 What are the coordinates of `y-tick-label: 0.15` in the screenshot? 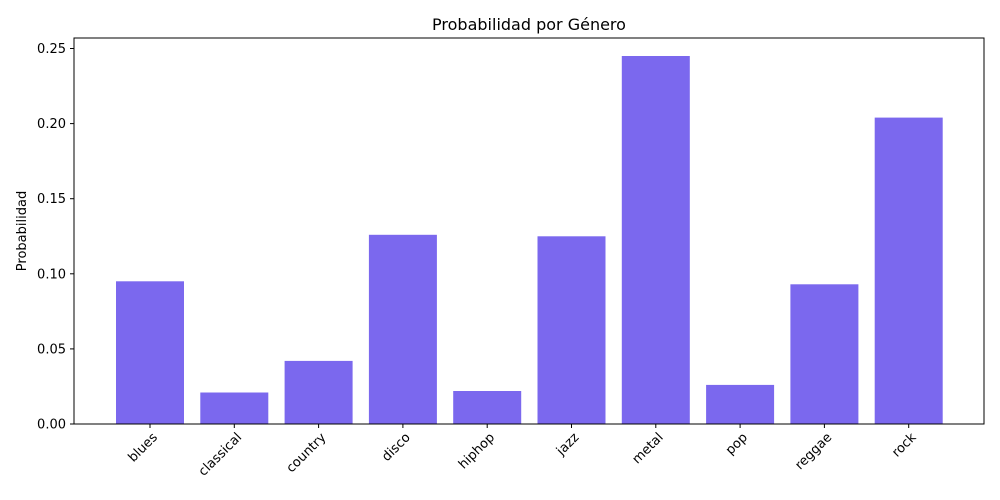 It's located at (51, 199).